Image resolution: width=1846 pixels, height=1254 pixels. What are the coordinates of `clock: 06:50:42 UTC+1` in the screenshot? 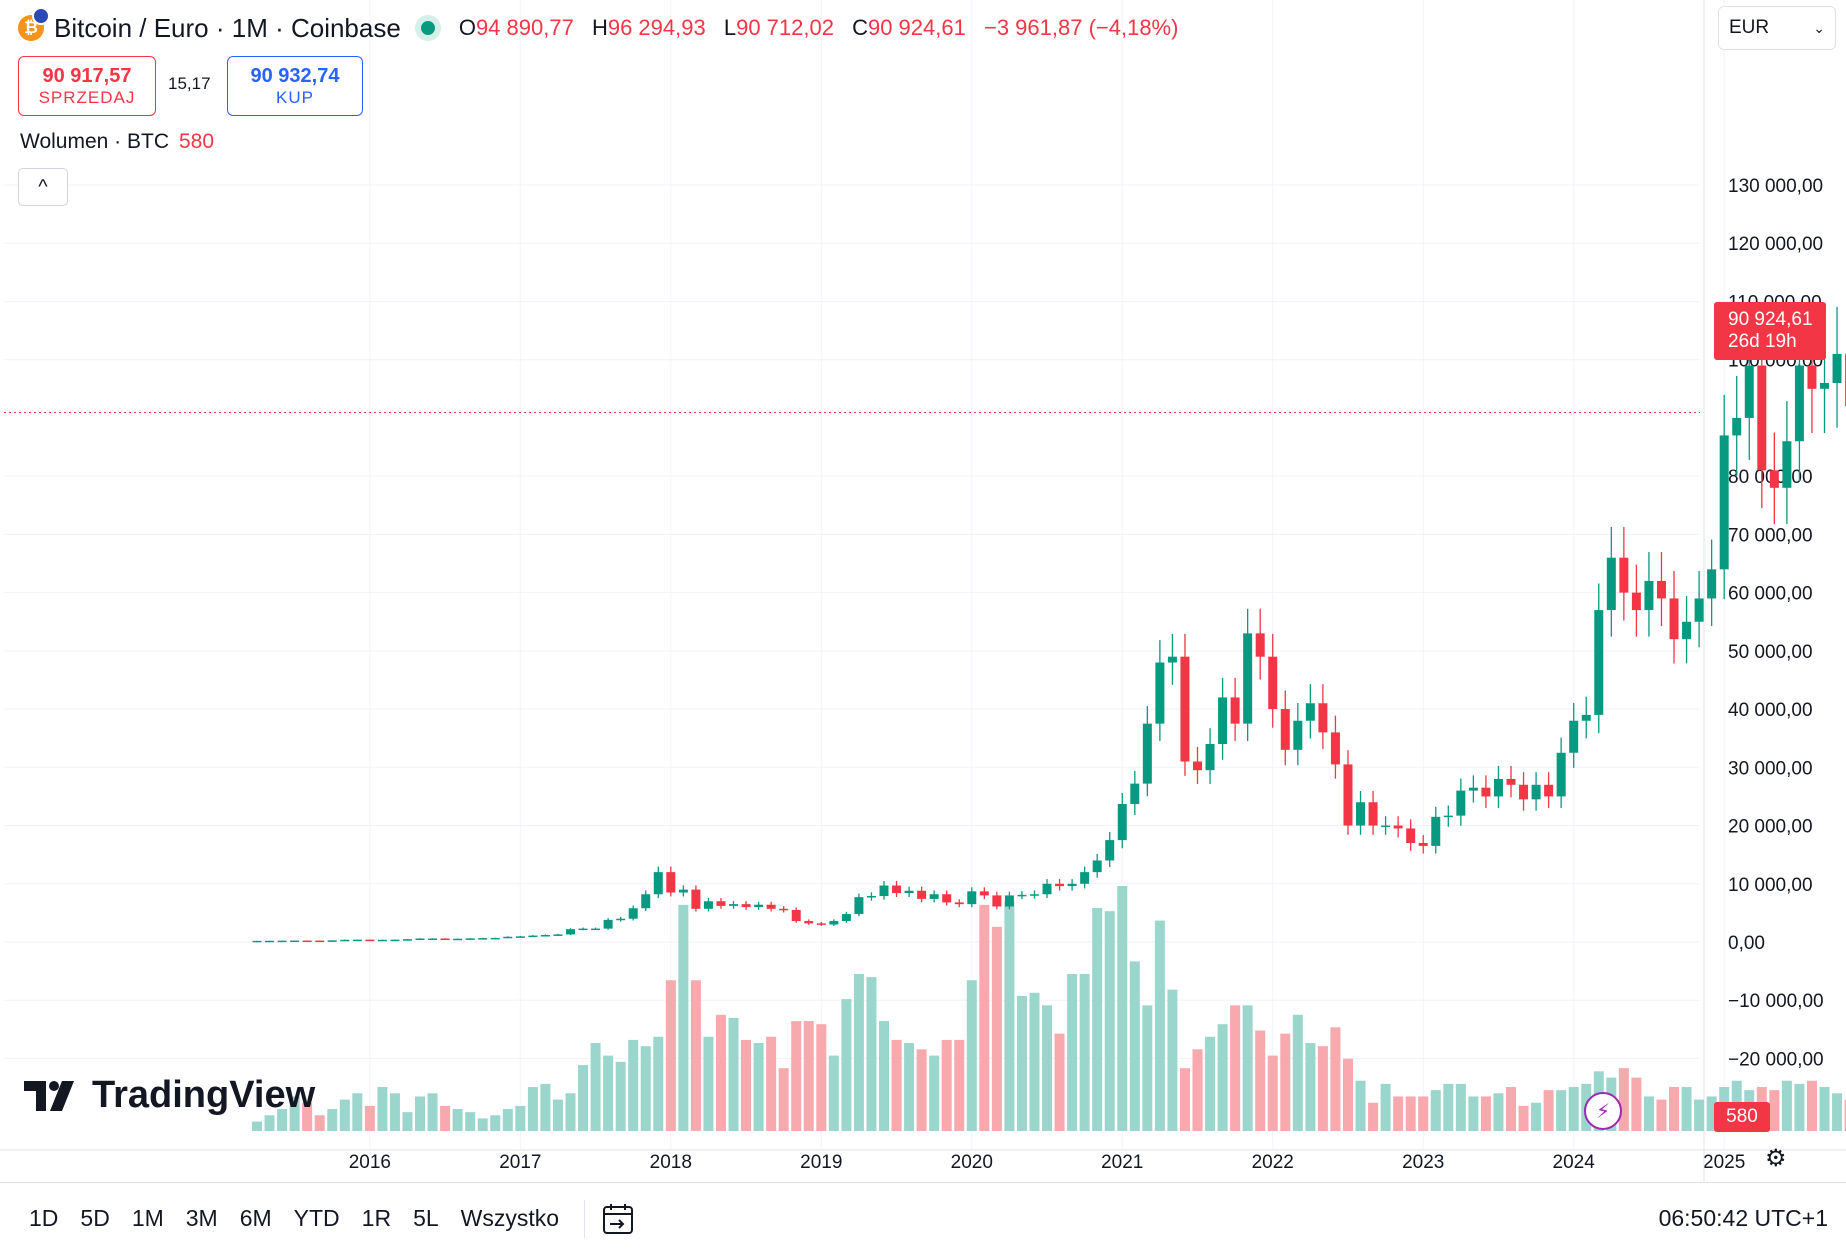 It's located at (1743, 1218).